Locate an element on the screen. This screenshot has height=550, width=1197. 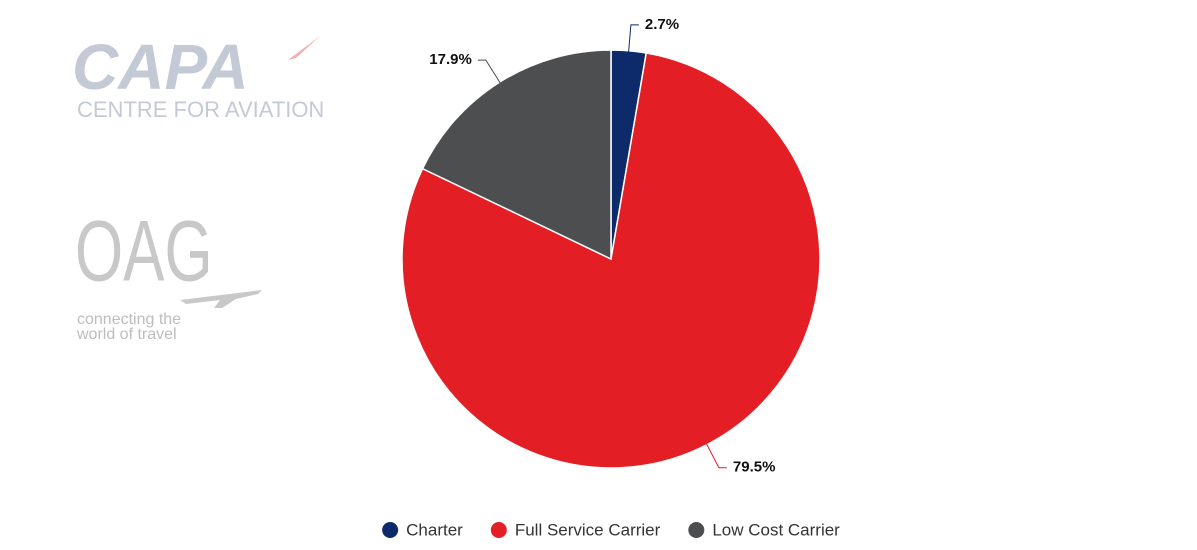
logo-tagline: CENTRE FOR AVIATION is located at coordinates (200, 109).